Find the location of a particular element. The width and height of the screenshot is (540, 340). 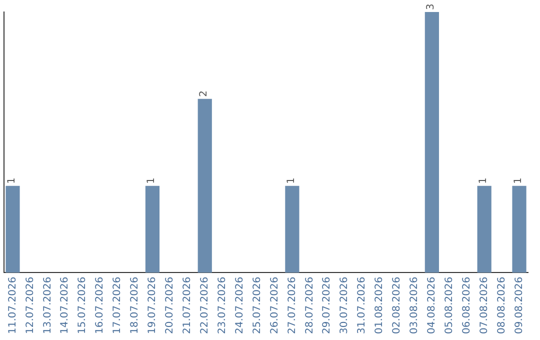

x-tick-label: 18.07.2026 is located at coordinates (135, 305).